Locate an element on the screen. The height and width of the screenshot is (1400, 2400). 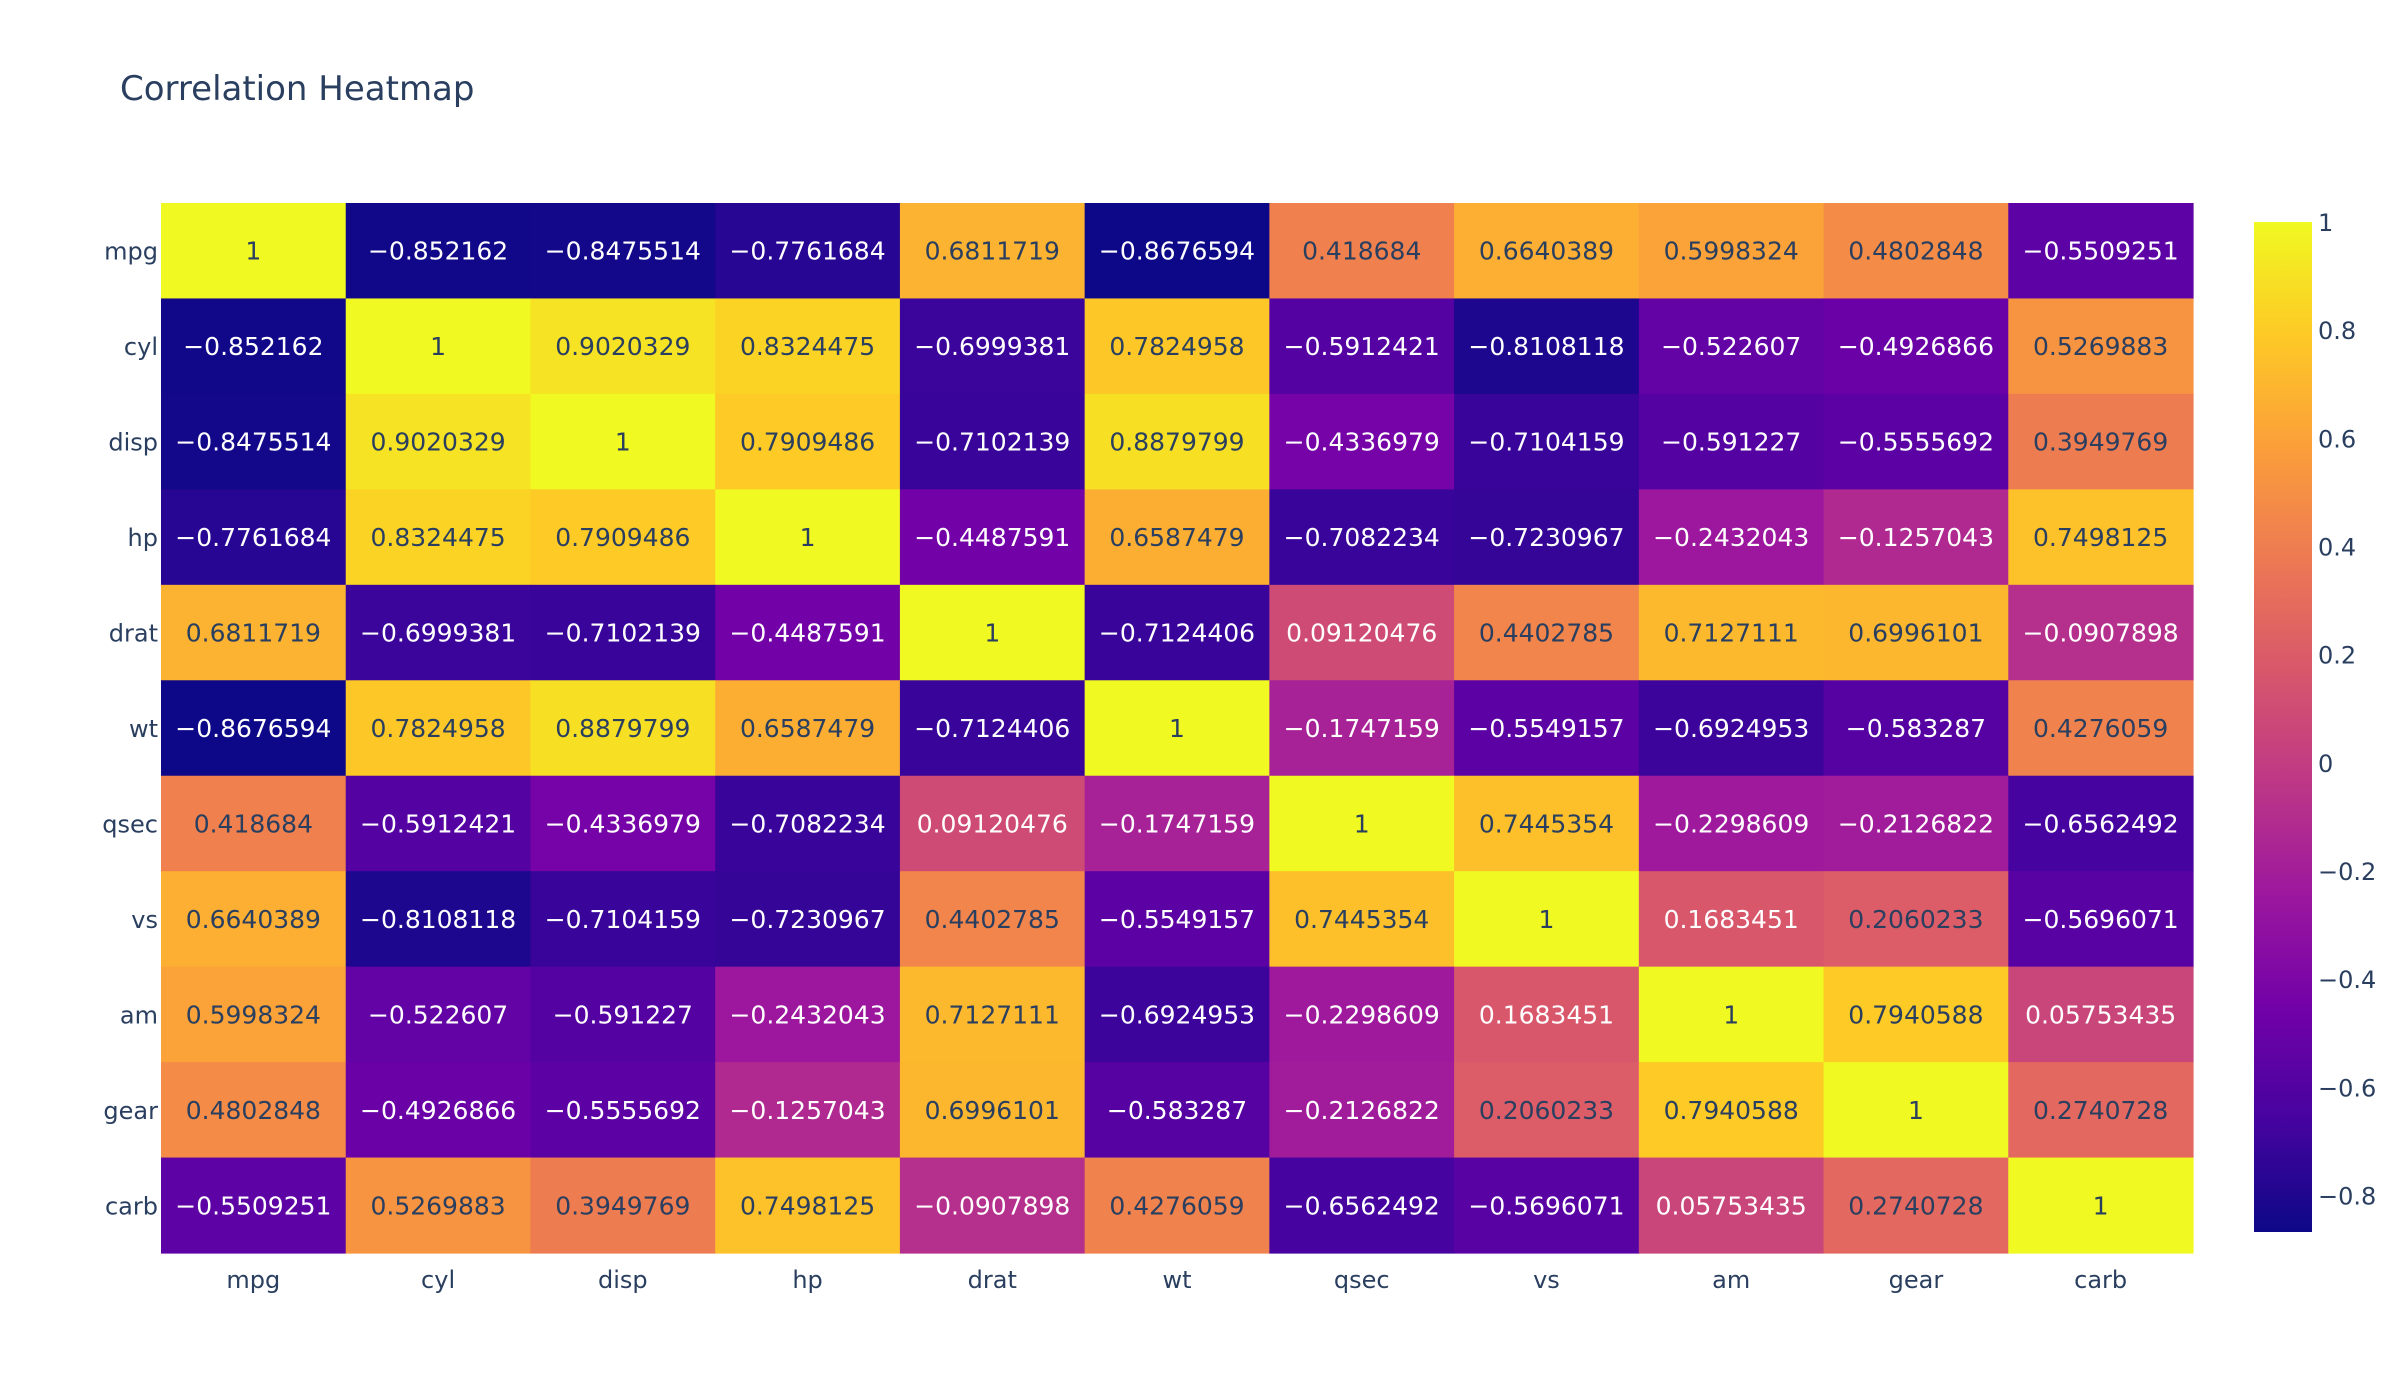
heatmap-cell-label: 0.05753435 is located at coordinates (2100, 1014).